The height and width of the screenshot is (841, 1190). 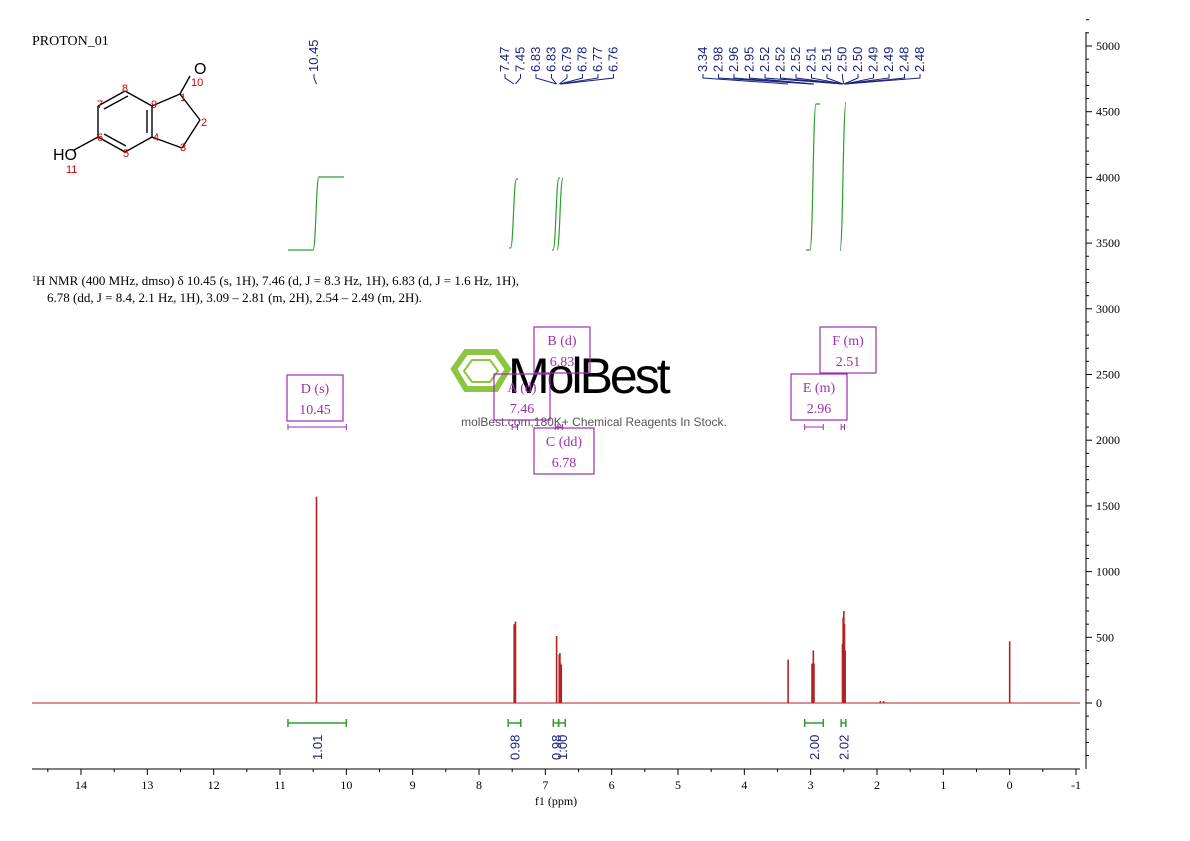 What do you see at coordinates (125, 89) in the screenshot?
I see `ring-number: 8` at bounding box center [125, 89].